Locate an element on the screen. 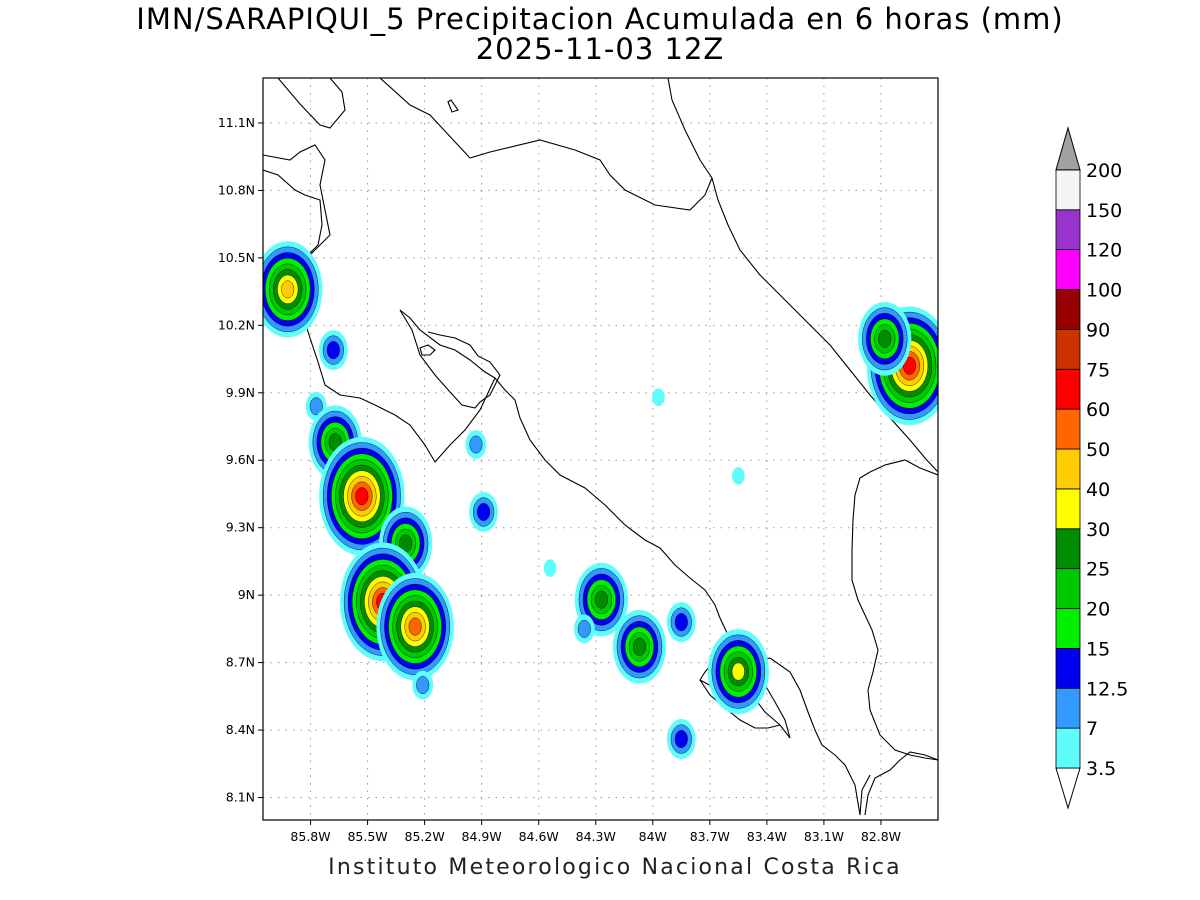  tick-label-lon: 83.4W is located at coordinates (767, 836).